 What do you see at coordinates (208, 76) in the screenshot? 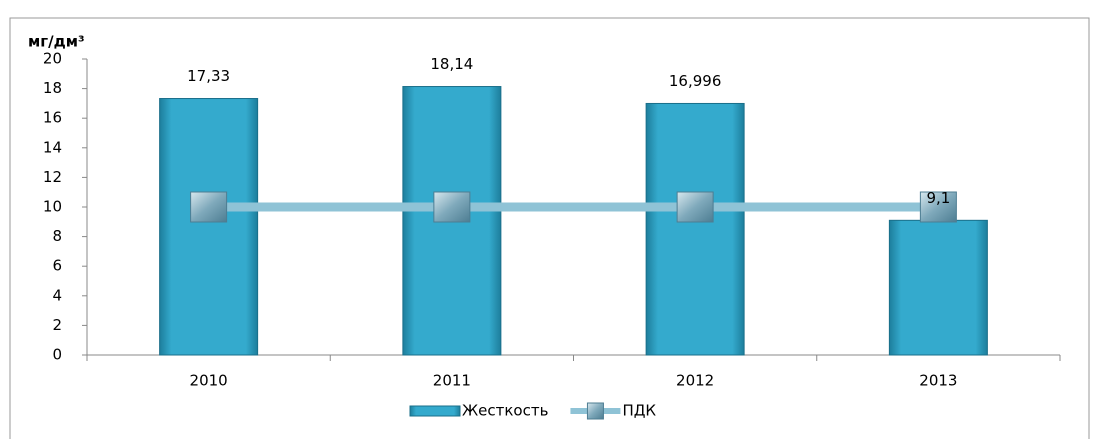
I see `data-label: 17,33` at bounding box center [208, 76].